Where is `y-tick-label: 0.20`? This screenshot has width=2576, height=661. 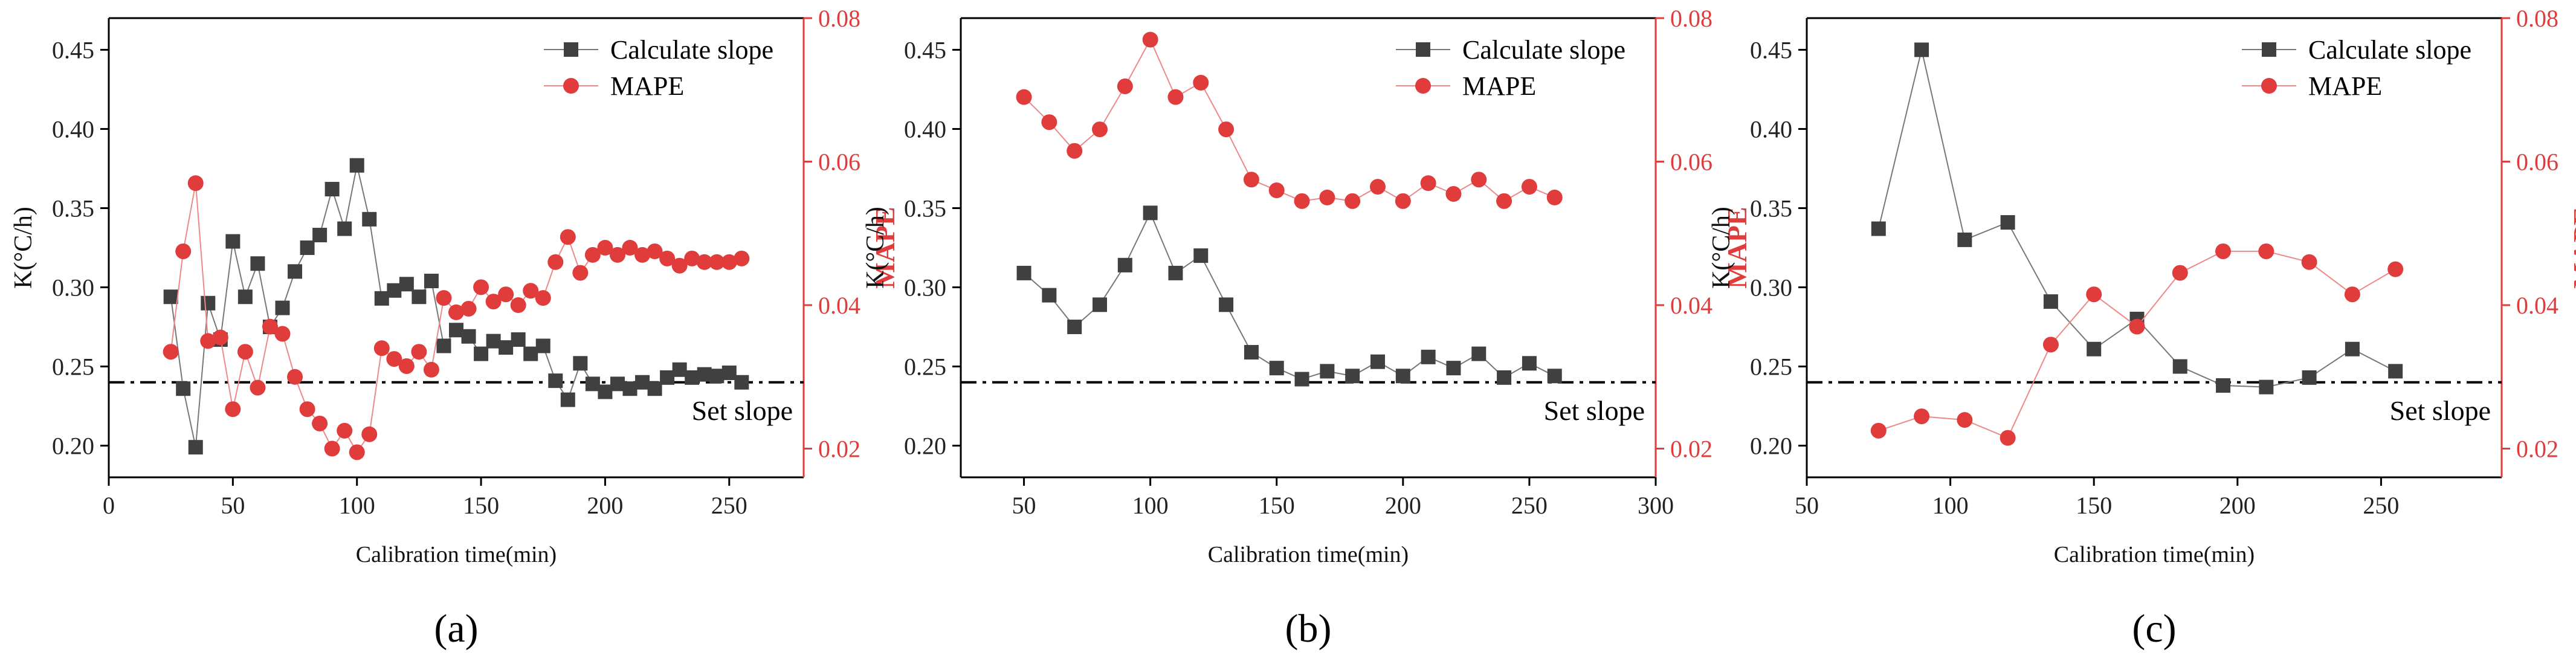
y-tick-label: 0.20 is located at coordinates (73, 446).